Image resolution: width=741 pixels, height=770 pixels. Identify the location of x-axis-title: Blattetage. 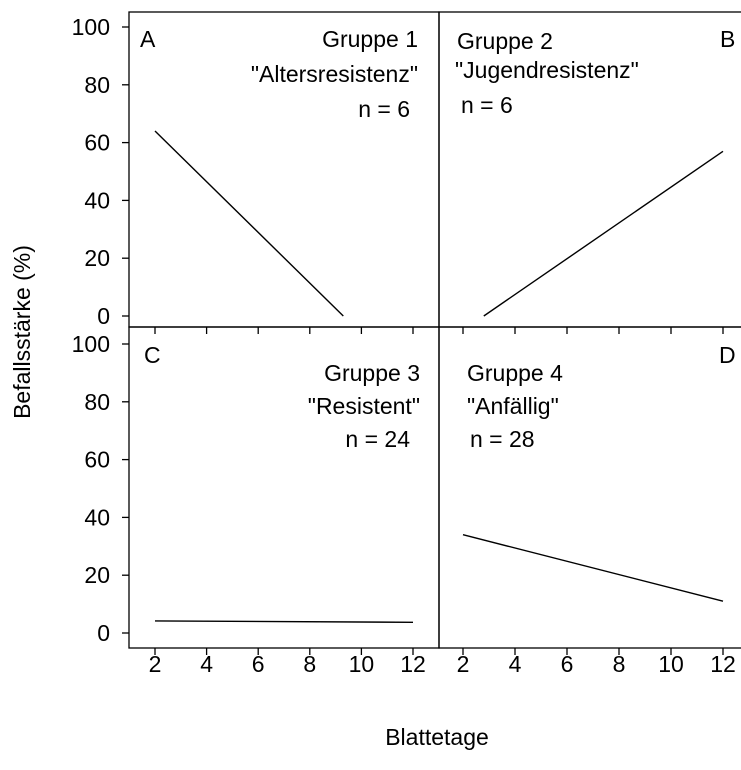
(437, 737).